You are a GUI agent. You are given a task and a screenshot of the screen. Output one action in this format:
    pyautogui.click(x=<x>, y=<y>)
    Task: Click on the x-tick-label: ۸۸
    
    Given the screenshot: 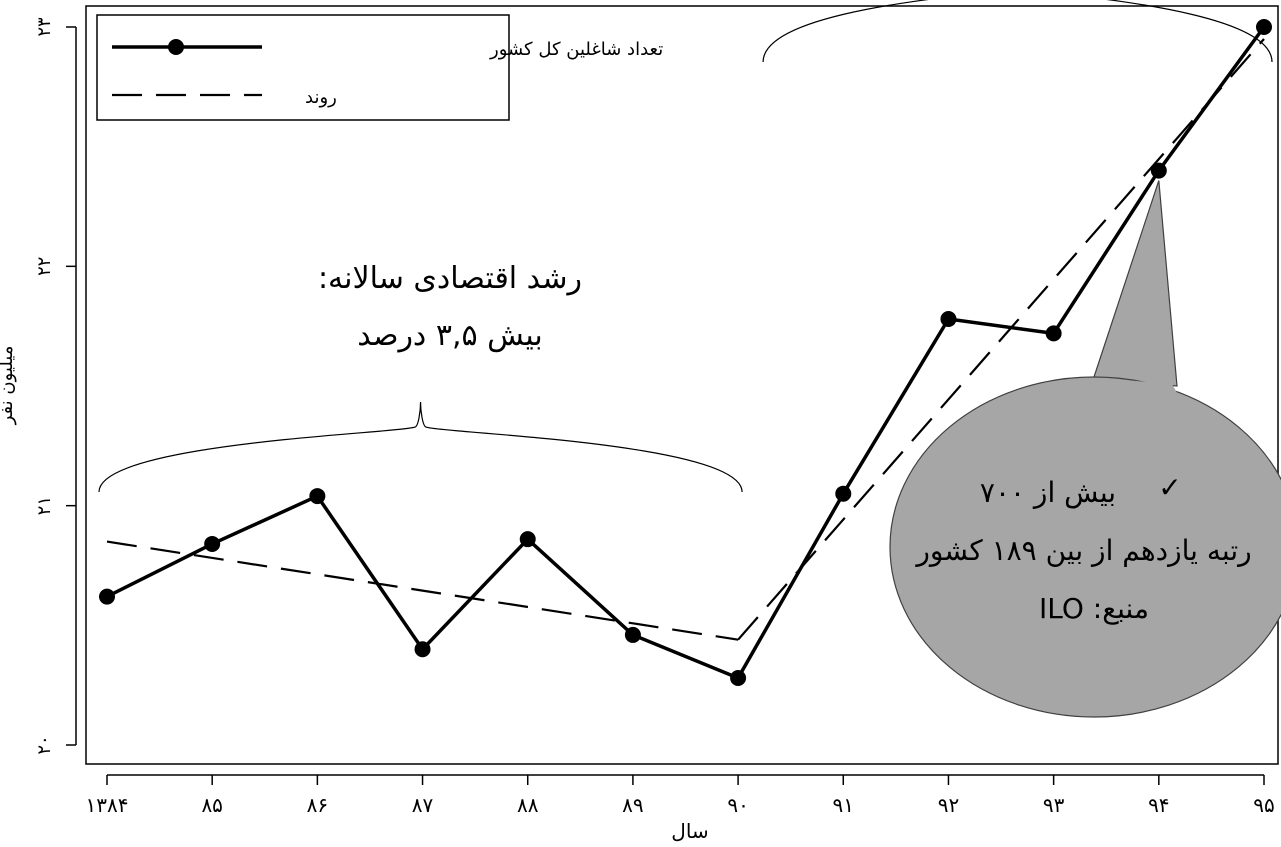 What is the action you would take?
    pyautogui.click(x=528, y=805)
    